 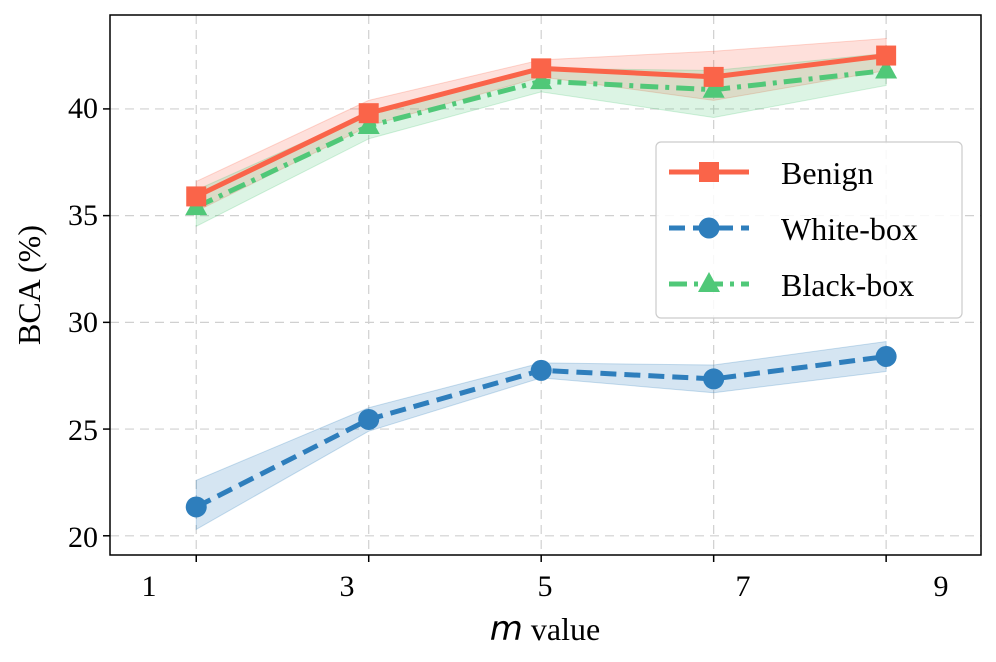 I want to click on x-axis-label: m value, so click(x=545, y=629).